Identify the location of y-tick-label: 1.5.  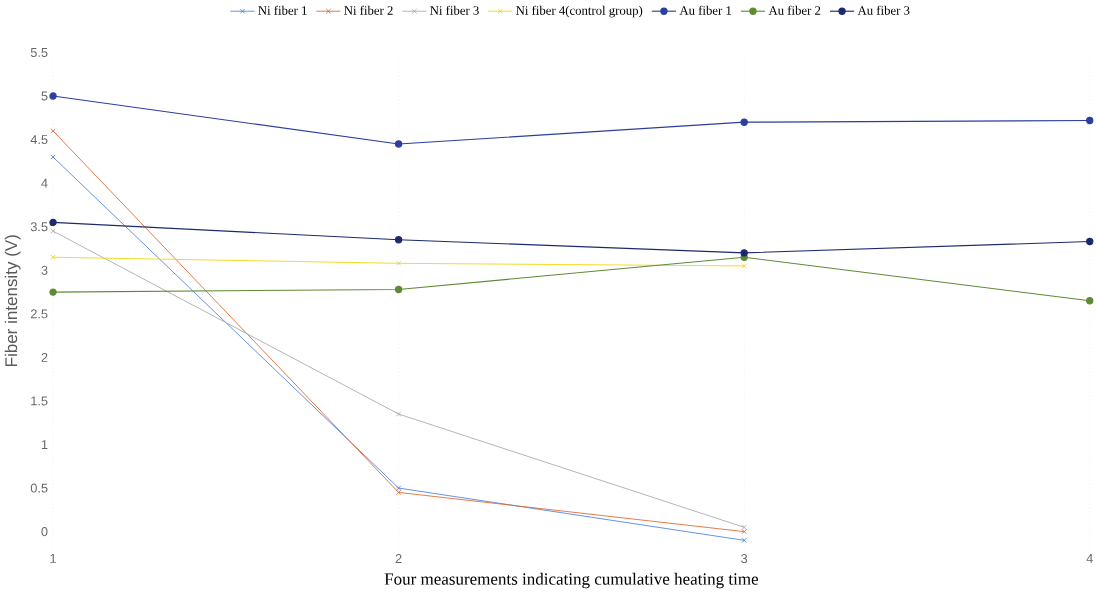
(39, 401).